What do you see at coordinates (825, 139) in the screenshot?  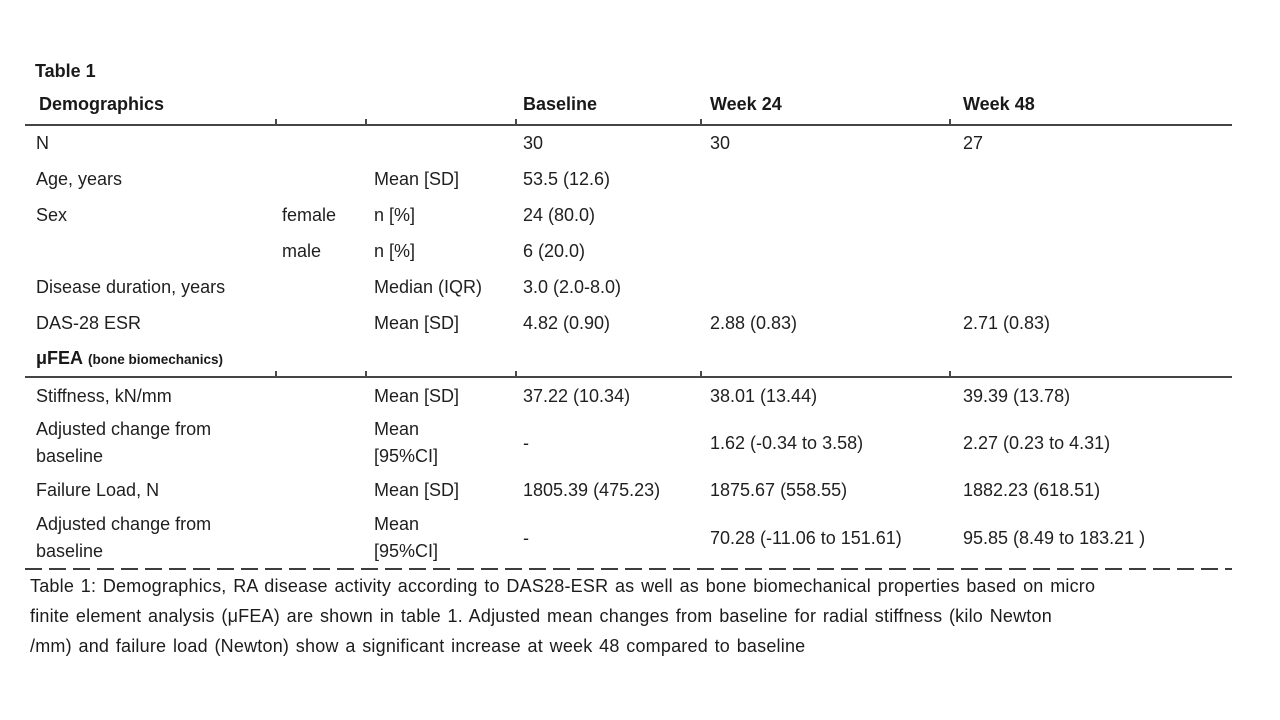 I see `value-week24-cell: 30` at bounding box center [825, 139].